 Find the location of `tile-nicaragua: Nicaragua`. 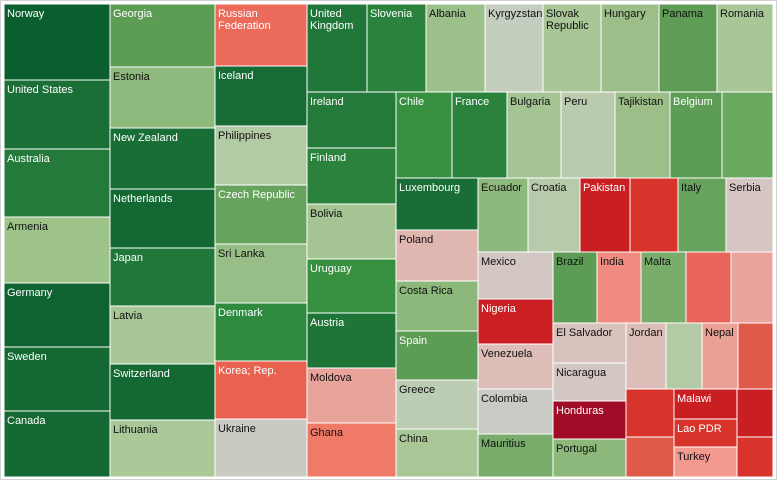

tile-nicaragua: Nicaragua is located at coordinates (589, 382).